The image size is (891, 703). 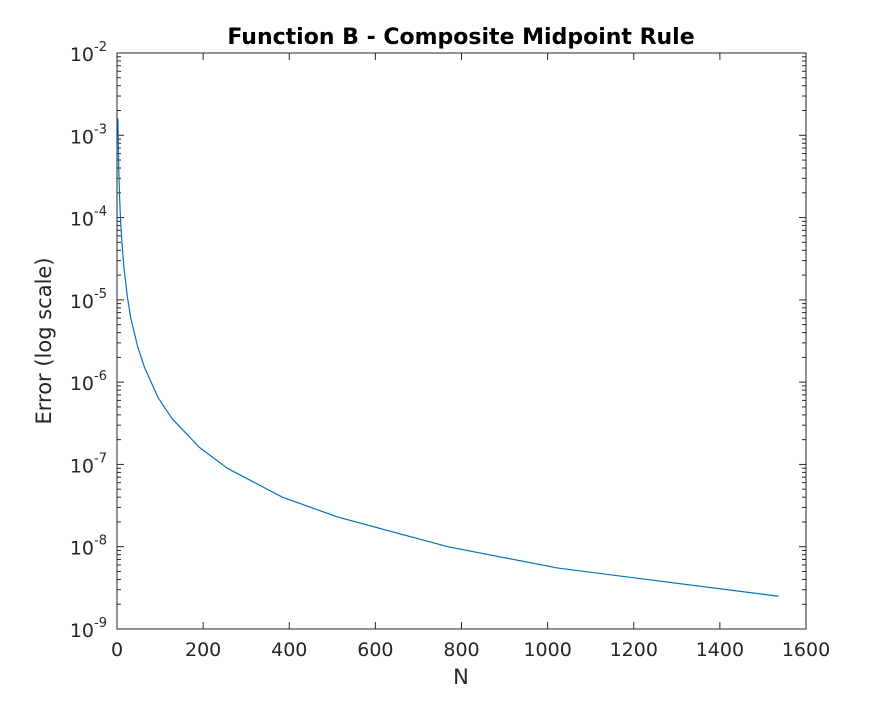 I want to click on y-tick-label: 10⁻⁶, so click(x=88, y=382).